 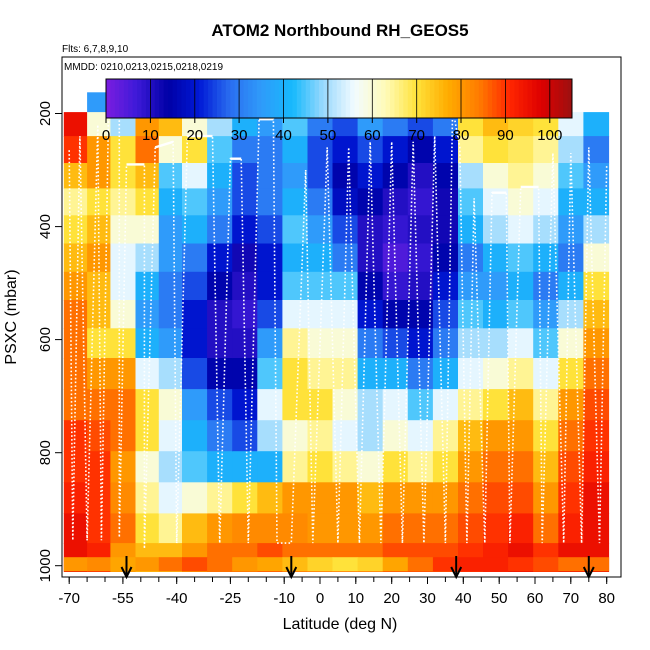 What do you see at coordinates (461, 135) in the screenshot?
I see `colorbar-tick-label: 80` at bounding box center [461, 135].